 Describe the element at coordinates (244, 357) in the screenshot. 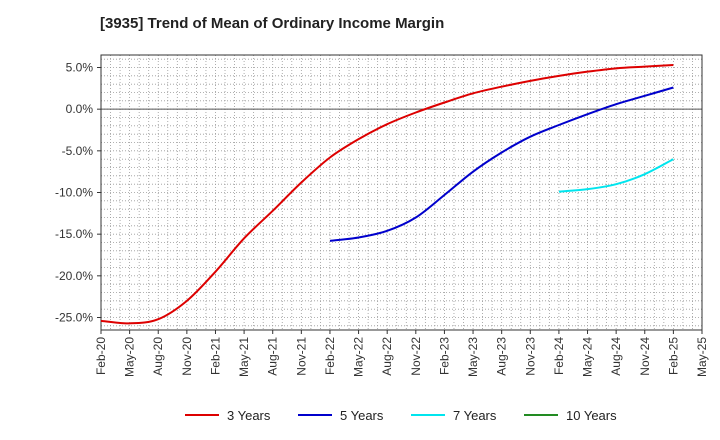

I see `x-tick-label: May-21` at that location.